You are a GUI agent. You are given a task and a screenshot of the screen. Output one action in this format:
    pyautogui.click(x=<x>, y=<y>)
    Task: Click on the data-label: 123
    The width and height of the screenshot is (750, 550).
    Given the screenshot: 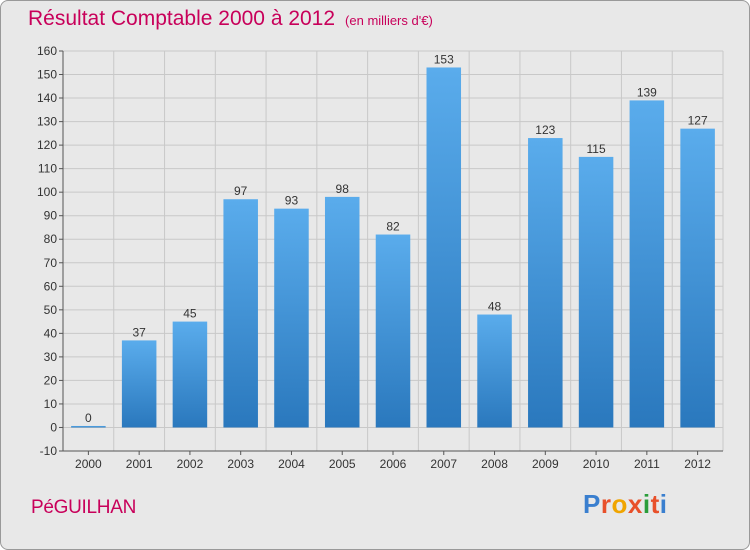 What is the action you would take?
    pyautogui.click(x=545, y=130)
    